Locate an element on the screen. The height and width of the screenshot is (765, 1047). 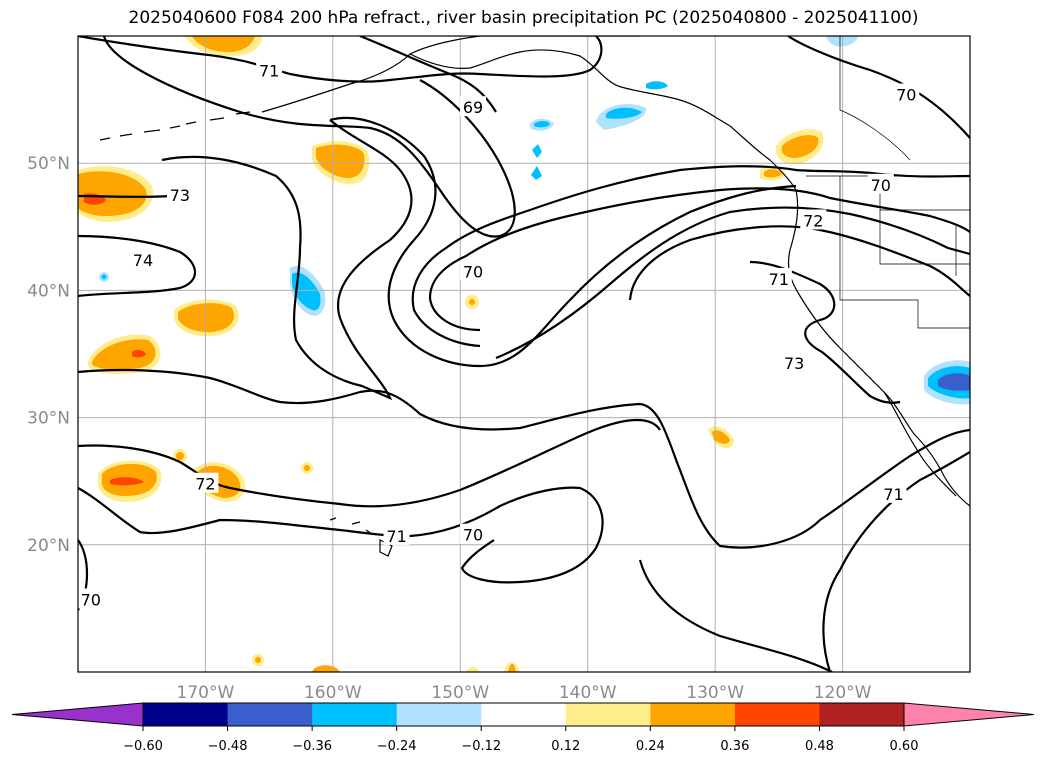
contour-jet-core-d is located at coordinates (699, 259).